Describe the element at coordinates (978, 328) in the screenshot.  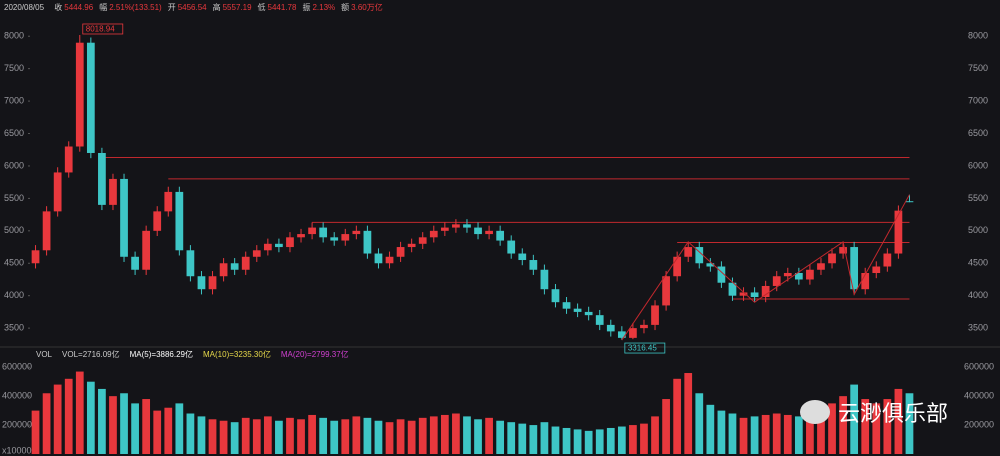
I see `y-tick-label-right: 3500` at that location.